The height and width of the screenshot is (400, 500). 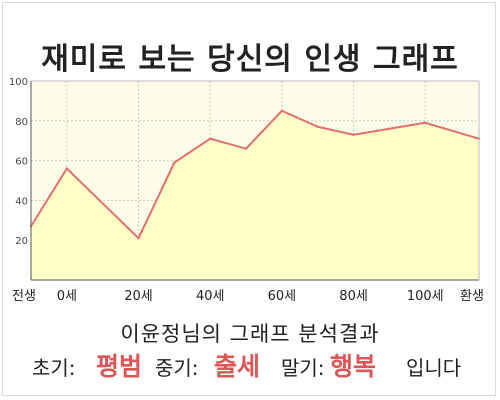 I want to click on late-value: 행복, so click(x=353, y=366).